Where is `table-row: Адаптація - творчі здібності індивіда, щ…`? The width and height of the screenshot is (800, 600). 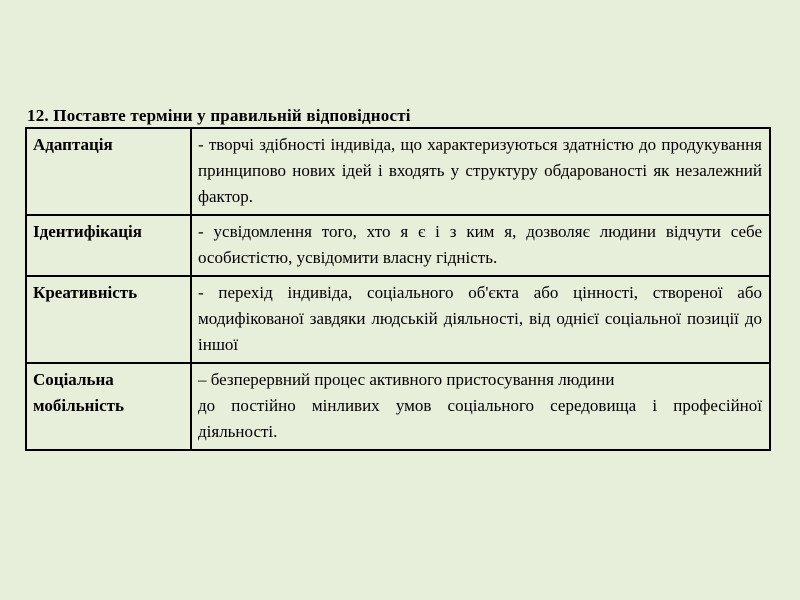
table-row: Адаптація - творчі здібності індивіда, щ… is located at coordinates (398, 171).